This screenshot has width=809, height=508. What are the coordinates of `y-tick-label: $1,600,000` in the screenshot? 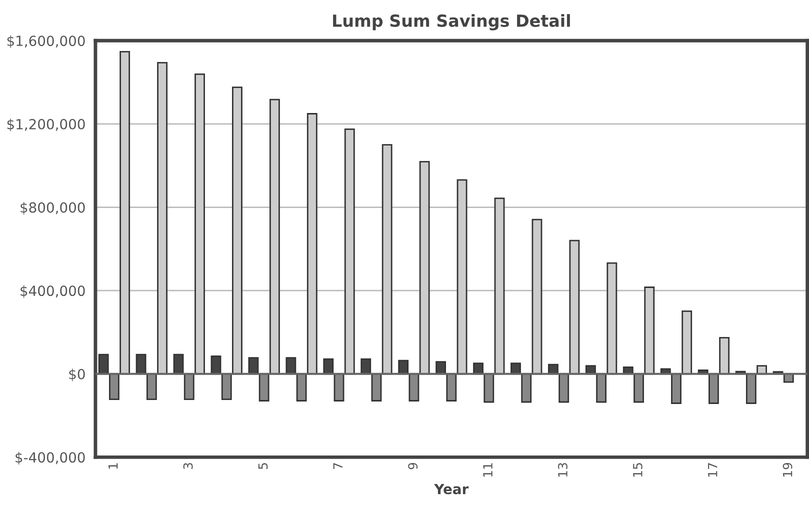 It's located at (46, 41).